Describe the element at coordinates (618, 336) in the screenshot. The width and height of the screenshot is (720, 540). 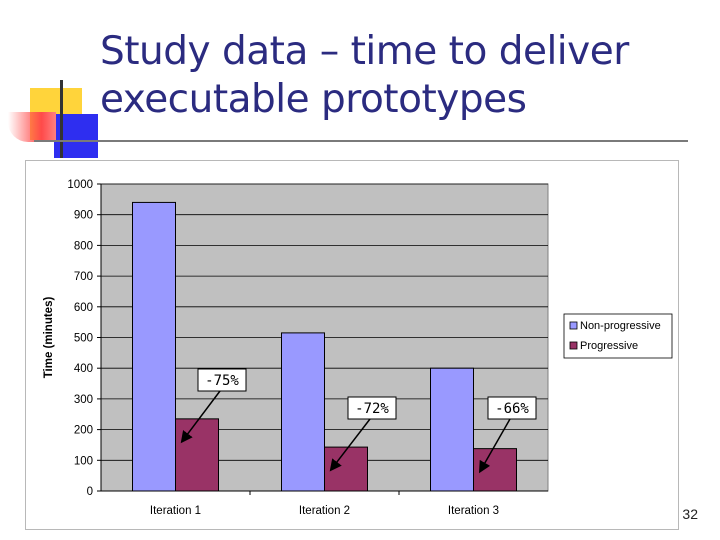
I see `legend-box` at that location.